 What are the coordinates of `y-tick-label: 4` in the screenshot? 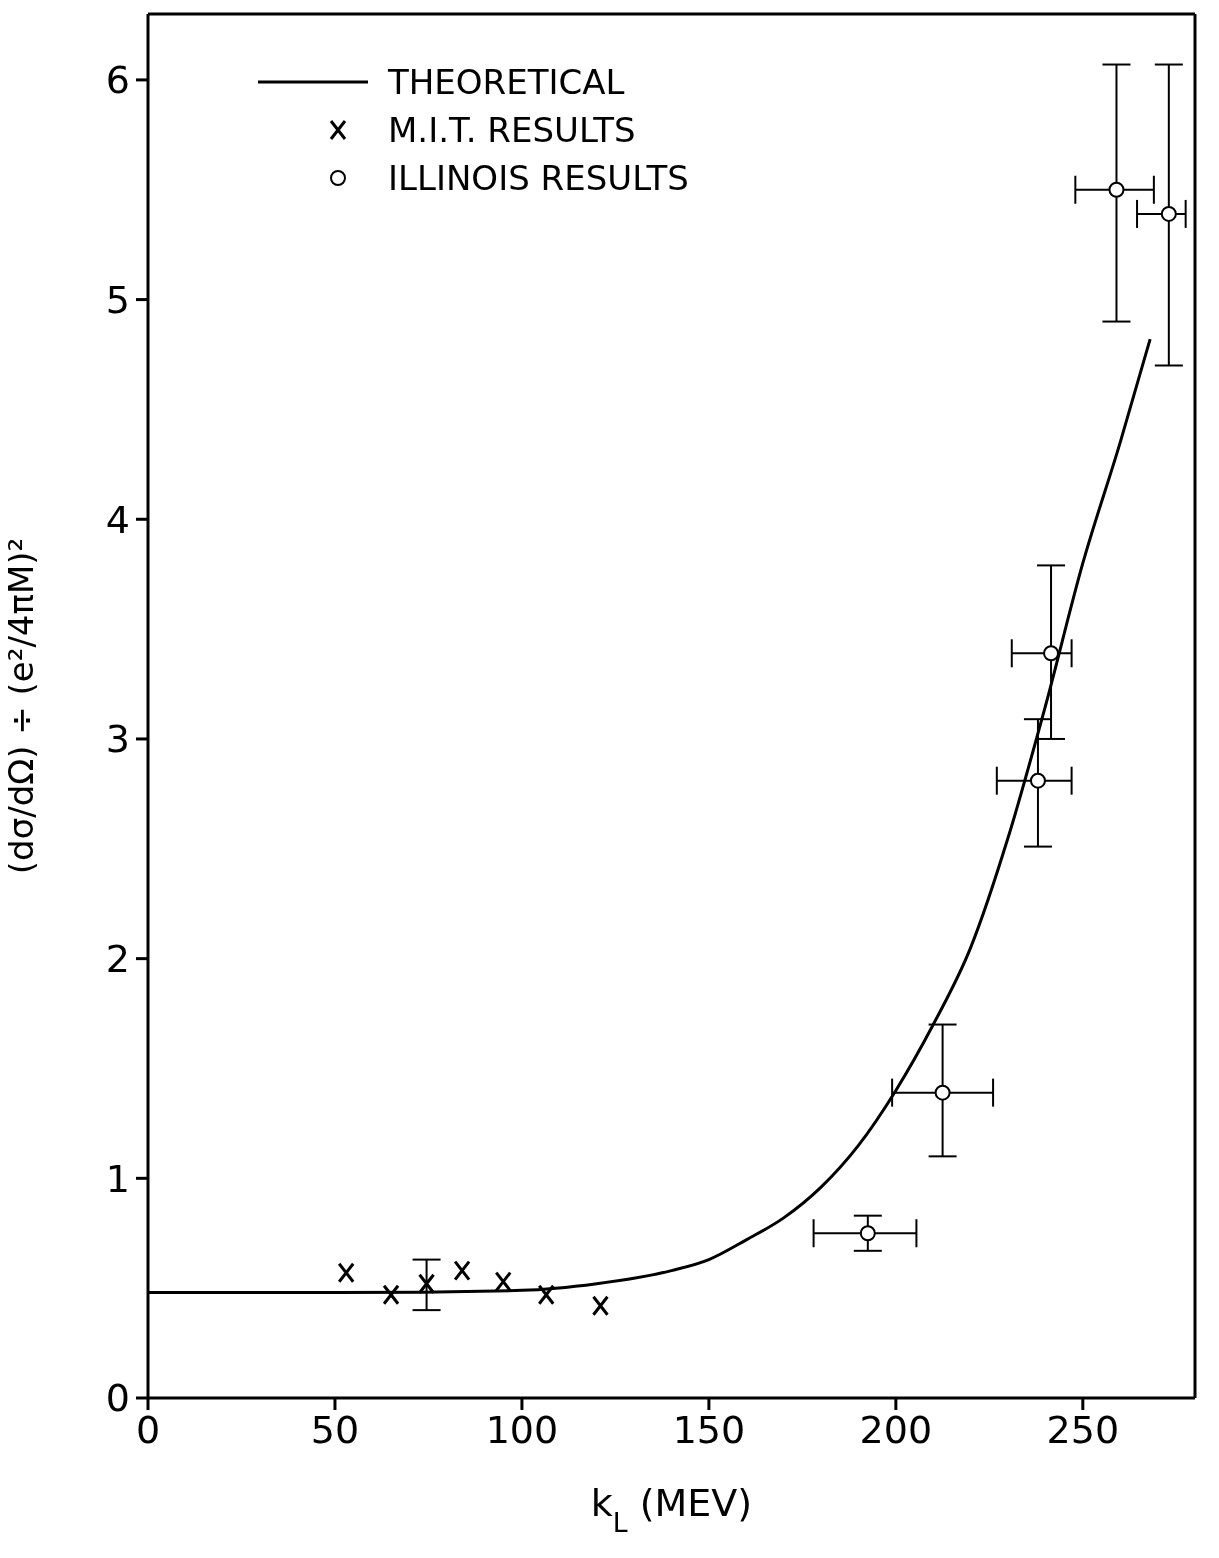 It's located at (117, 519).